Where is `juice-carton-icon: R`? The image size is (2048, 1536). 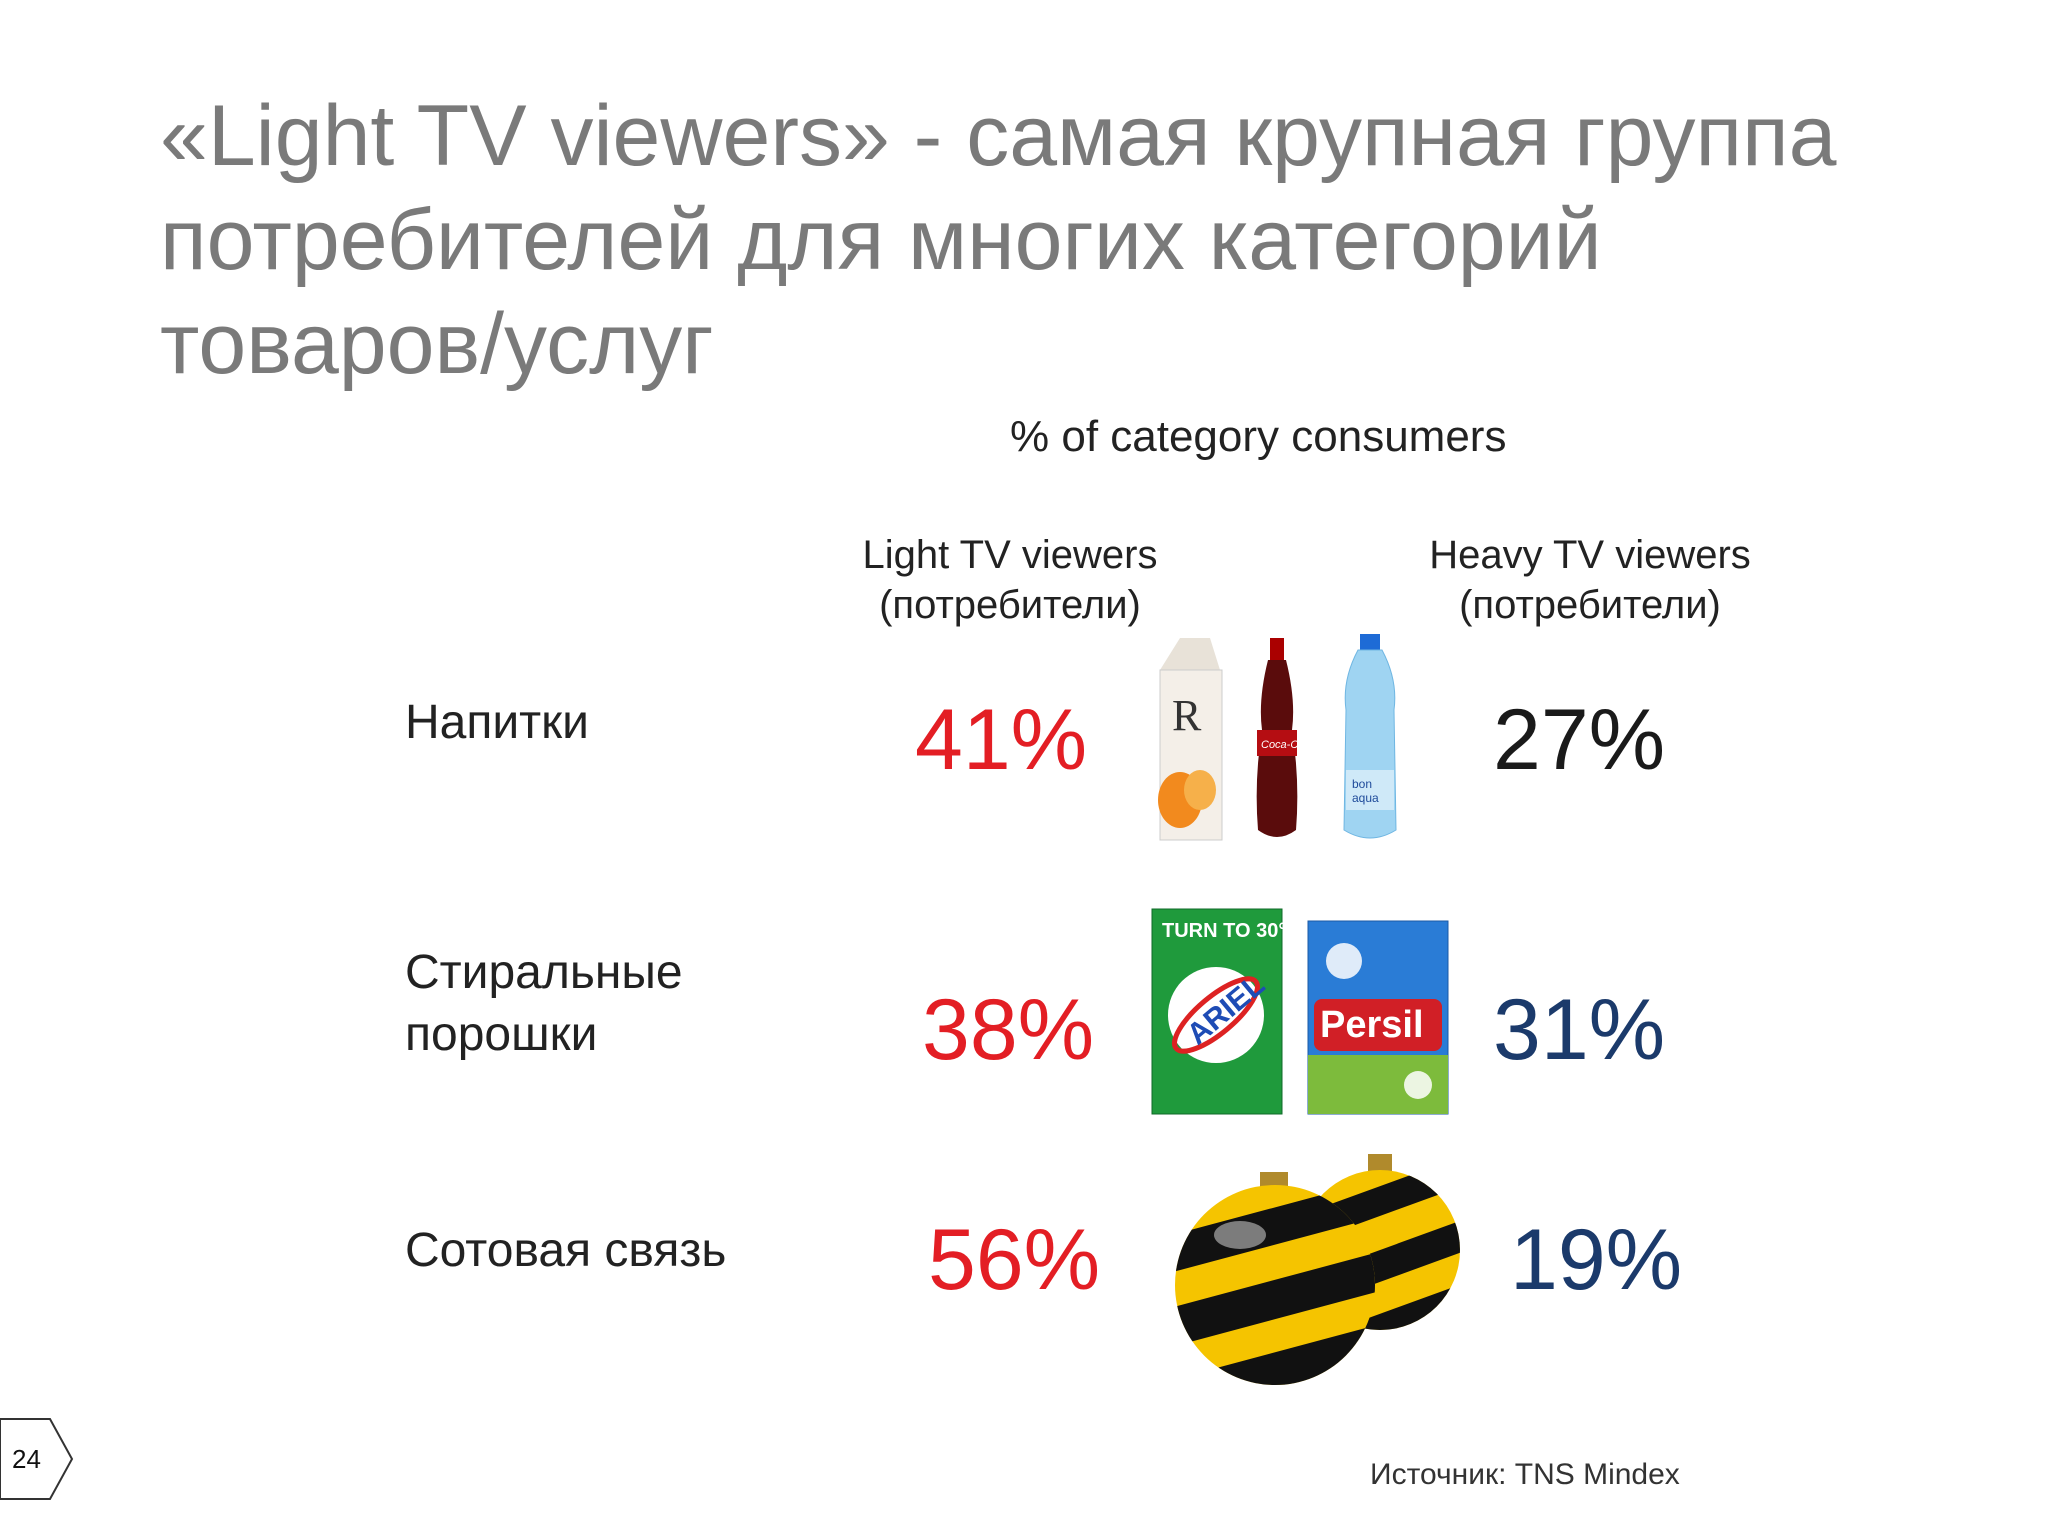 juice-carton-icon: R is located at coordinates (1190, 739).